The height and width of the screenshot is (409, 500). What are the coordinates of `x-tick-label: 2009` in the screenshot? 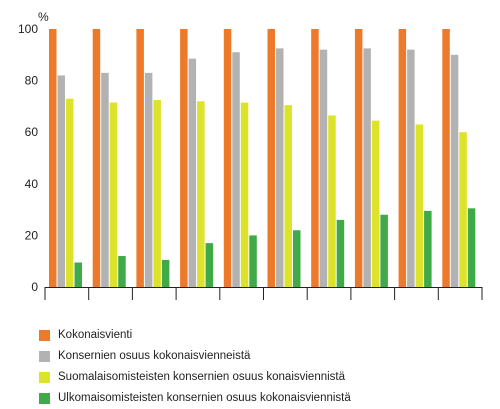 It's located at (460, 299).